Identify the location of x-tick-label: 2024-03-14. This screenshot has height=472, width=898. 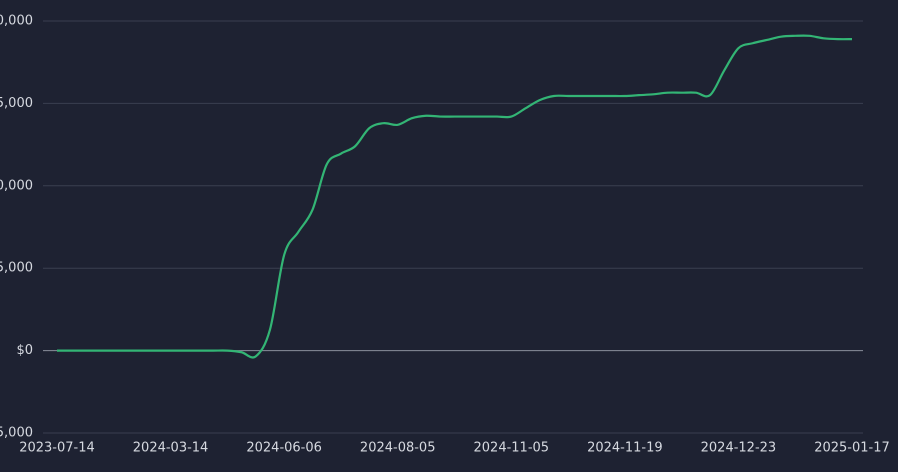
(171, 448).